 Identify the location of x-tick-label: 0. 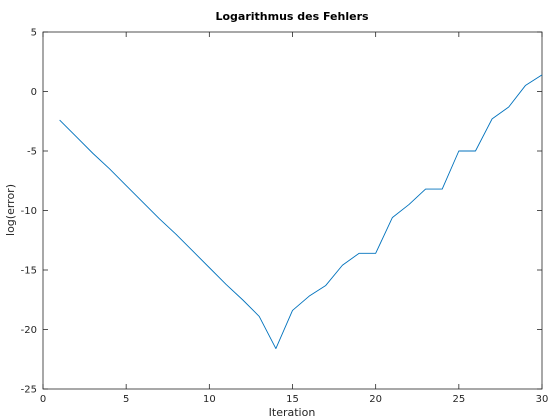
(43, 399).